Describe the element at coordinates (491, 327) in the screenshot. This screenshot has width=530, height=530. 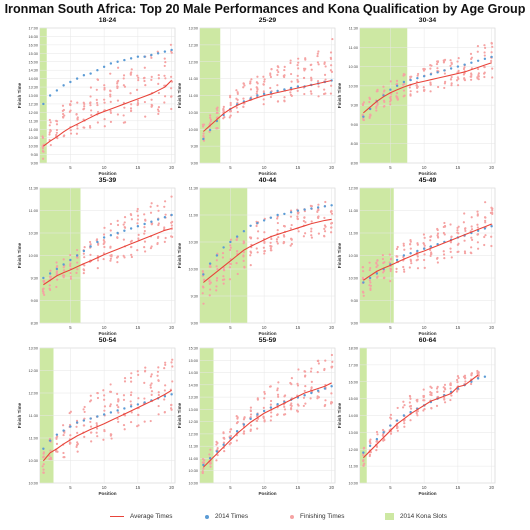
I see `x-tick-label: 20` at that location.